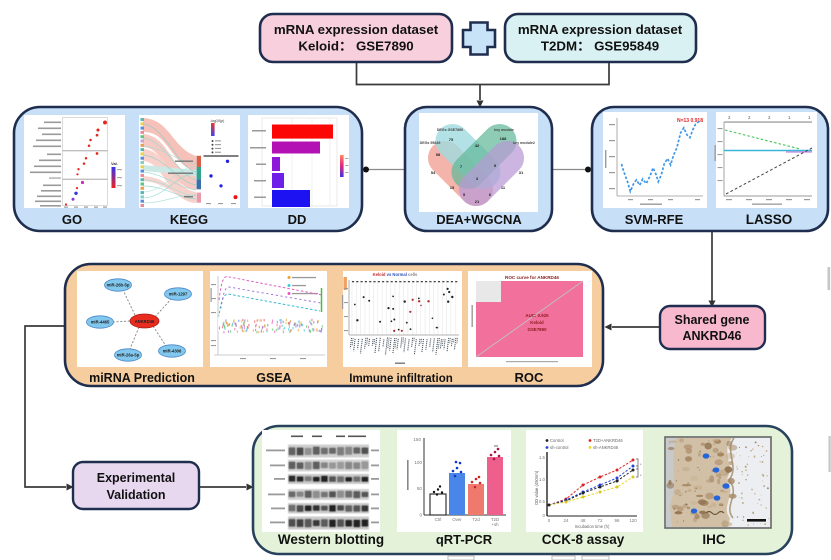 The width and height of the screenshot is (831, 560). Describe the element at coordinates (559, 447) in the screenshot. I see `svg-text: sh-control` at that location.